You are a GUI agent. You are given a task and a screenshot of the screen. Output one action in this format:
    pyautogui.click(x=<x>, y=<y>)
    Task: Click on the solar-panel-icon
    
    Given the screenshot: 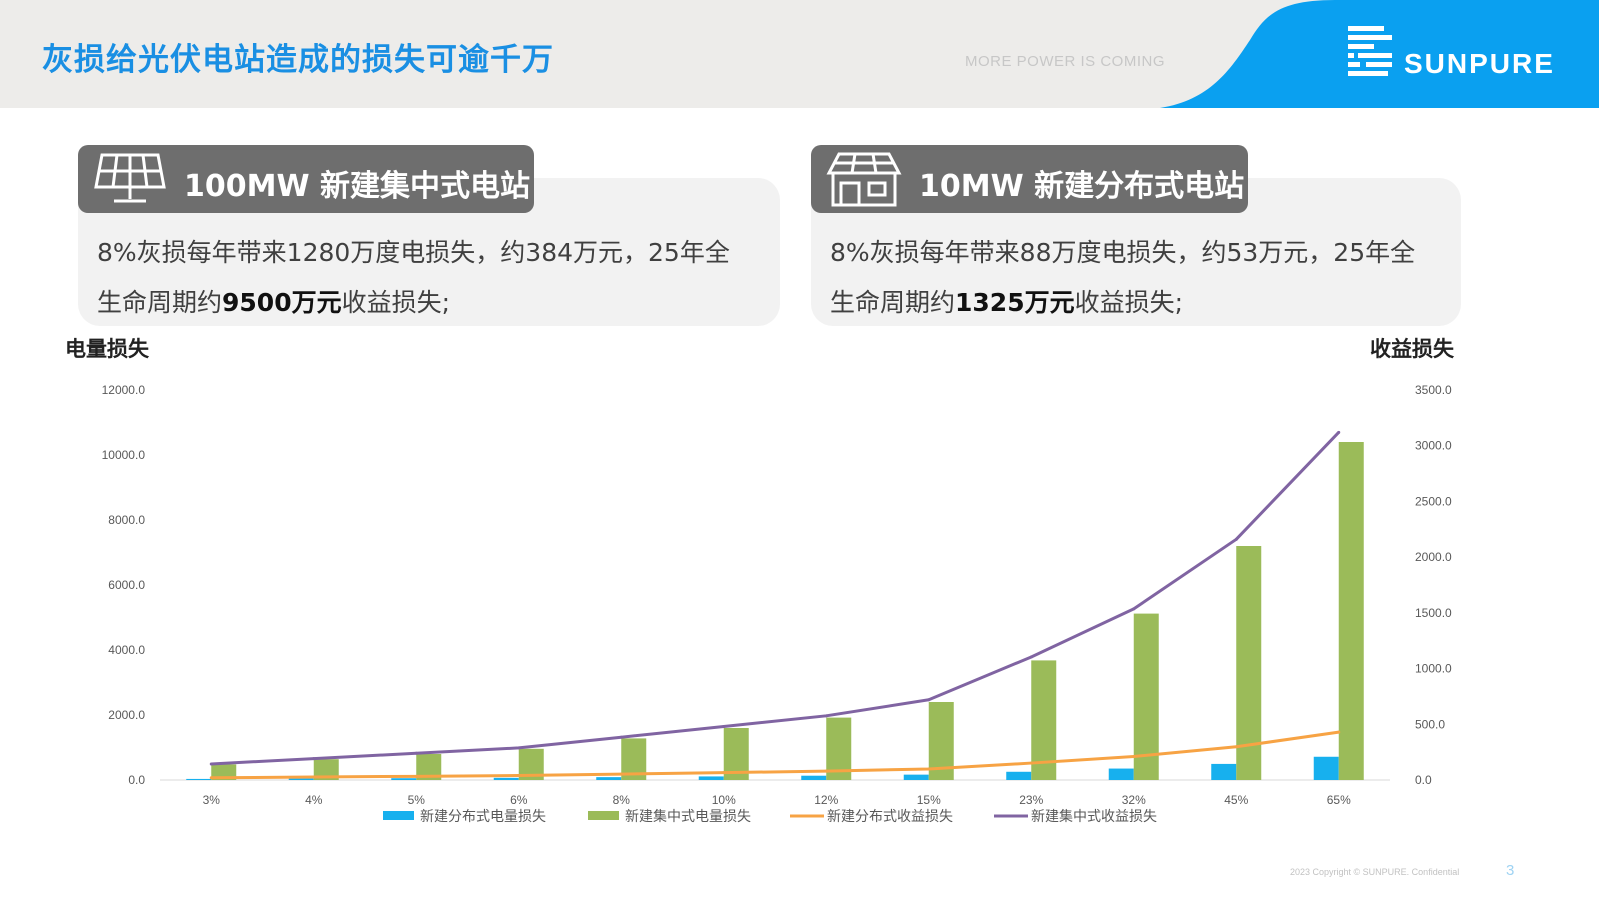 What is the action you would take?
    pyautogui.click(x=130, y=178)
    